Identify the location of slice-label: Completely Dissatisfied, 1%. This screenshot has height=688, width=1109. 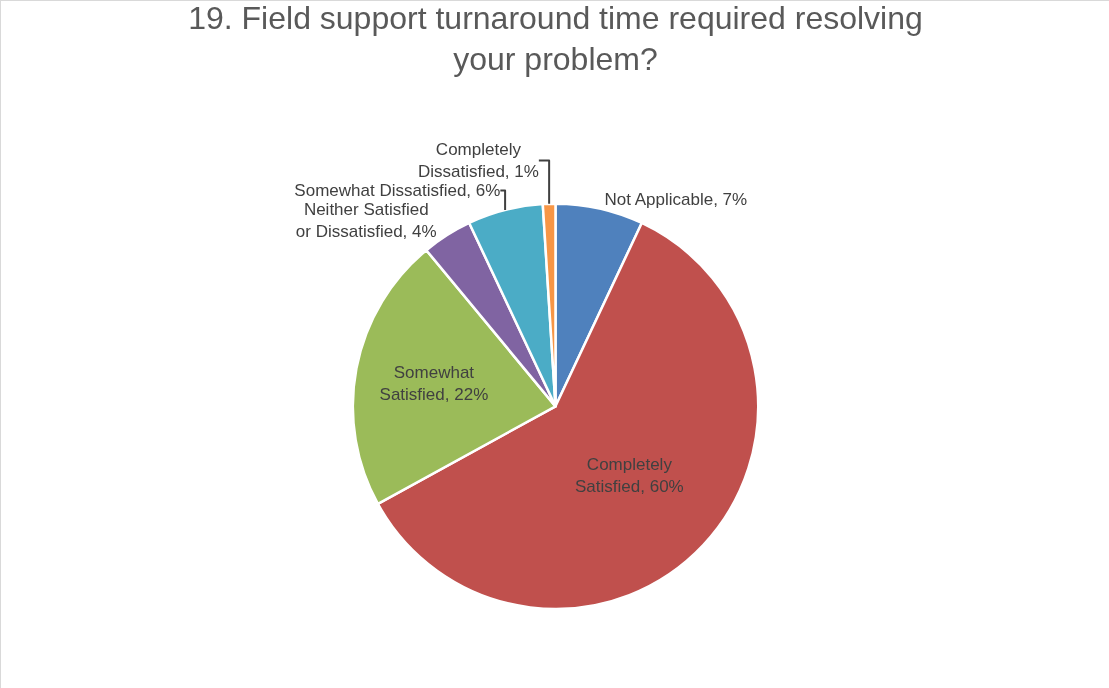
(478, 160).